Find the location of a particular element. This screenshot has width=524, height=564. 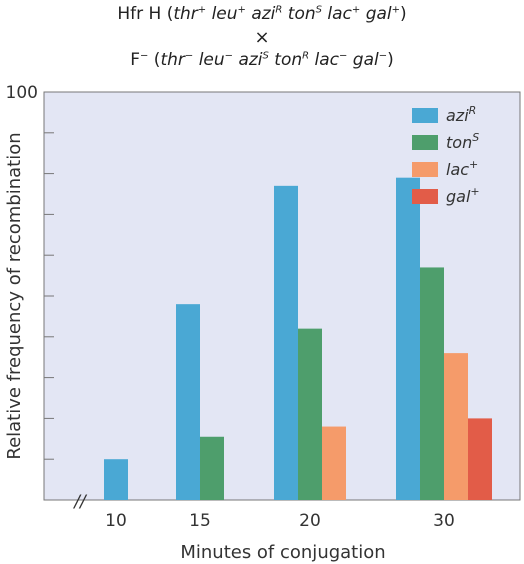

f-minus-genotype: F− (thr− leu− aziS tonR lac− gal−) is located at coordinates (262, 60).